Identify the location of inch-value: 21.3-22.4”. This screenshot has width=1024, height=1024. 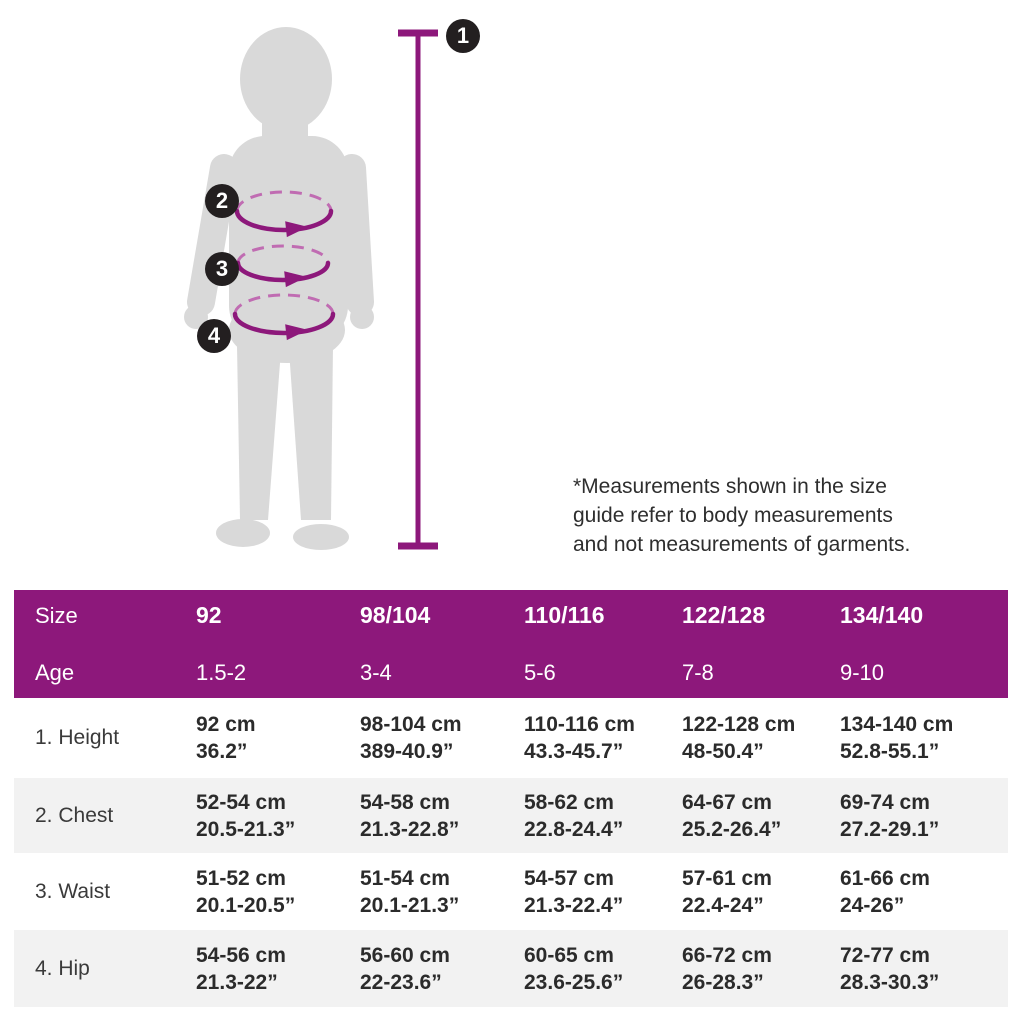
(574, 905).